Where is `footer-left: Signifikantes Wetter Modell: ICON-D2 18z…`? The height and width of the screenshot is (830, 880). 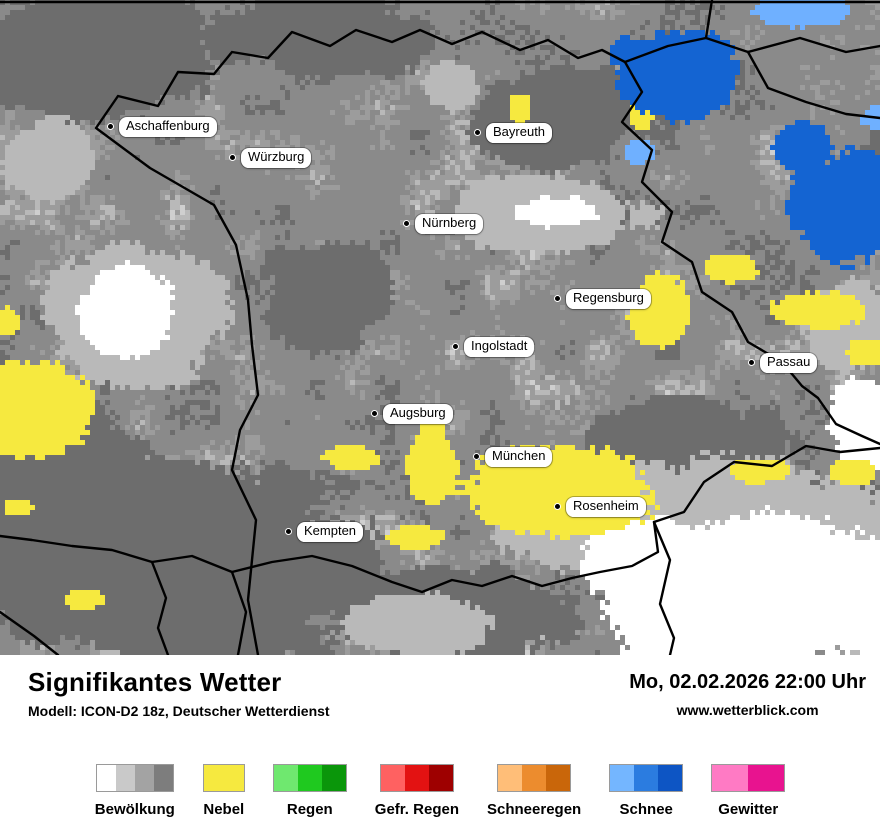 footer-left: Signifikantes Wetter Modell: ICON-D2 18z… is located at coordinates (179, 693).